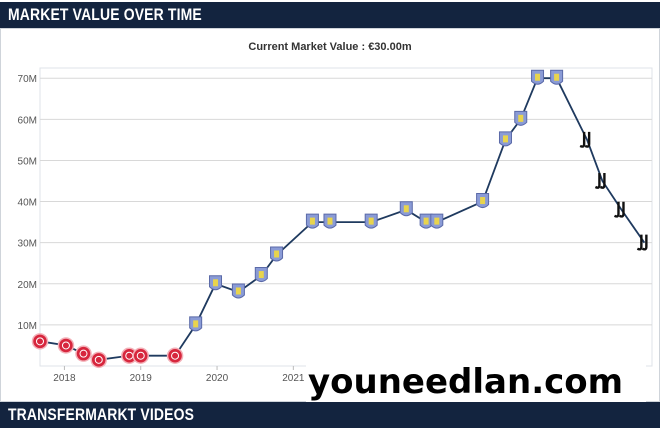 This screenshot has height=428, width=660. Describe the element at coordinates (105, 14) in the screenshot. I see `section-header-title: MARKET VALUE OVER TIME` at that location.